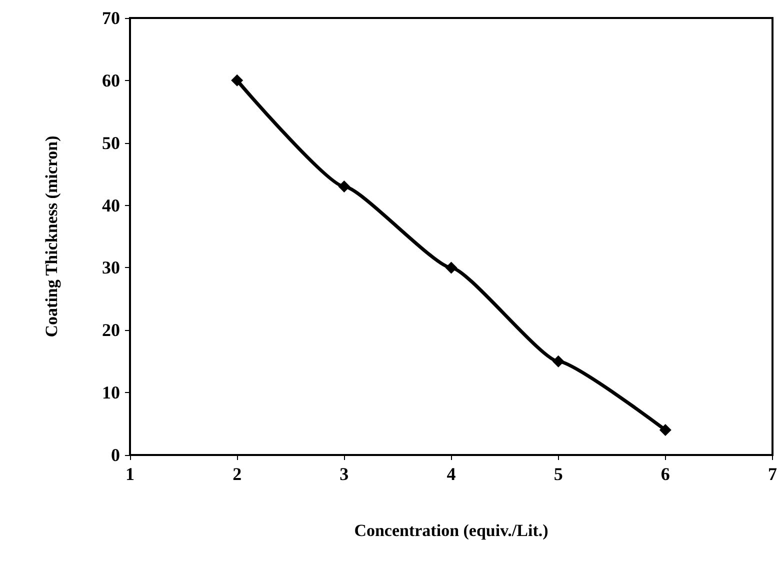  Describe the element at coordinates (111, 205) in the screenshot. I see `y-tick-label: 40` at that location.